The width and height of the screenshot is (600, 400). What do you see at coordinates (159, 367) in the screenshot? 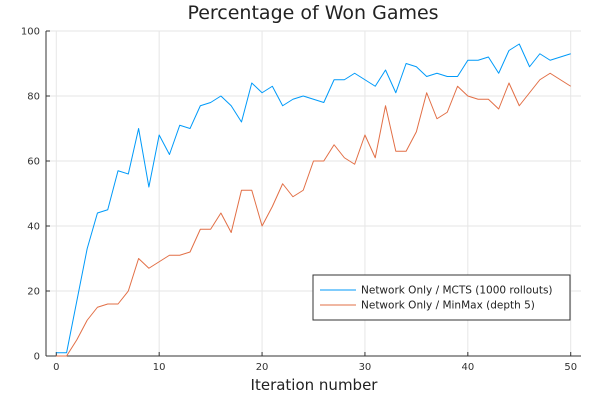
I see `x-tick-label: 10` at bounding box center [159, 367].